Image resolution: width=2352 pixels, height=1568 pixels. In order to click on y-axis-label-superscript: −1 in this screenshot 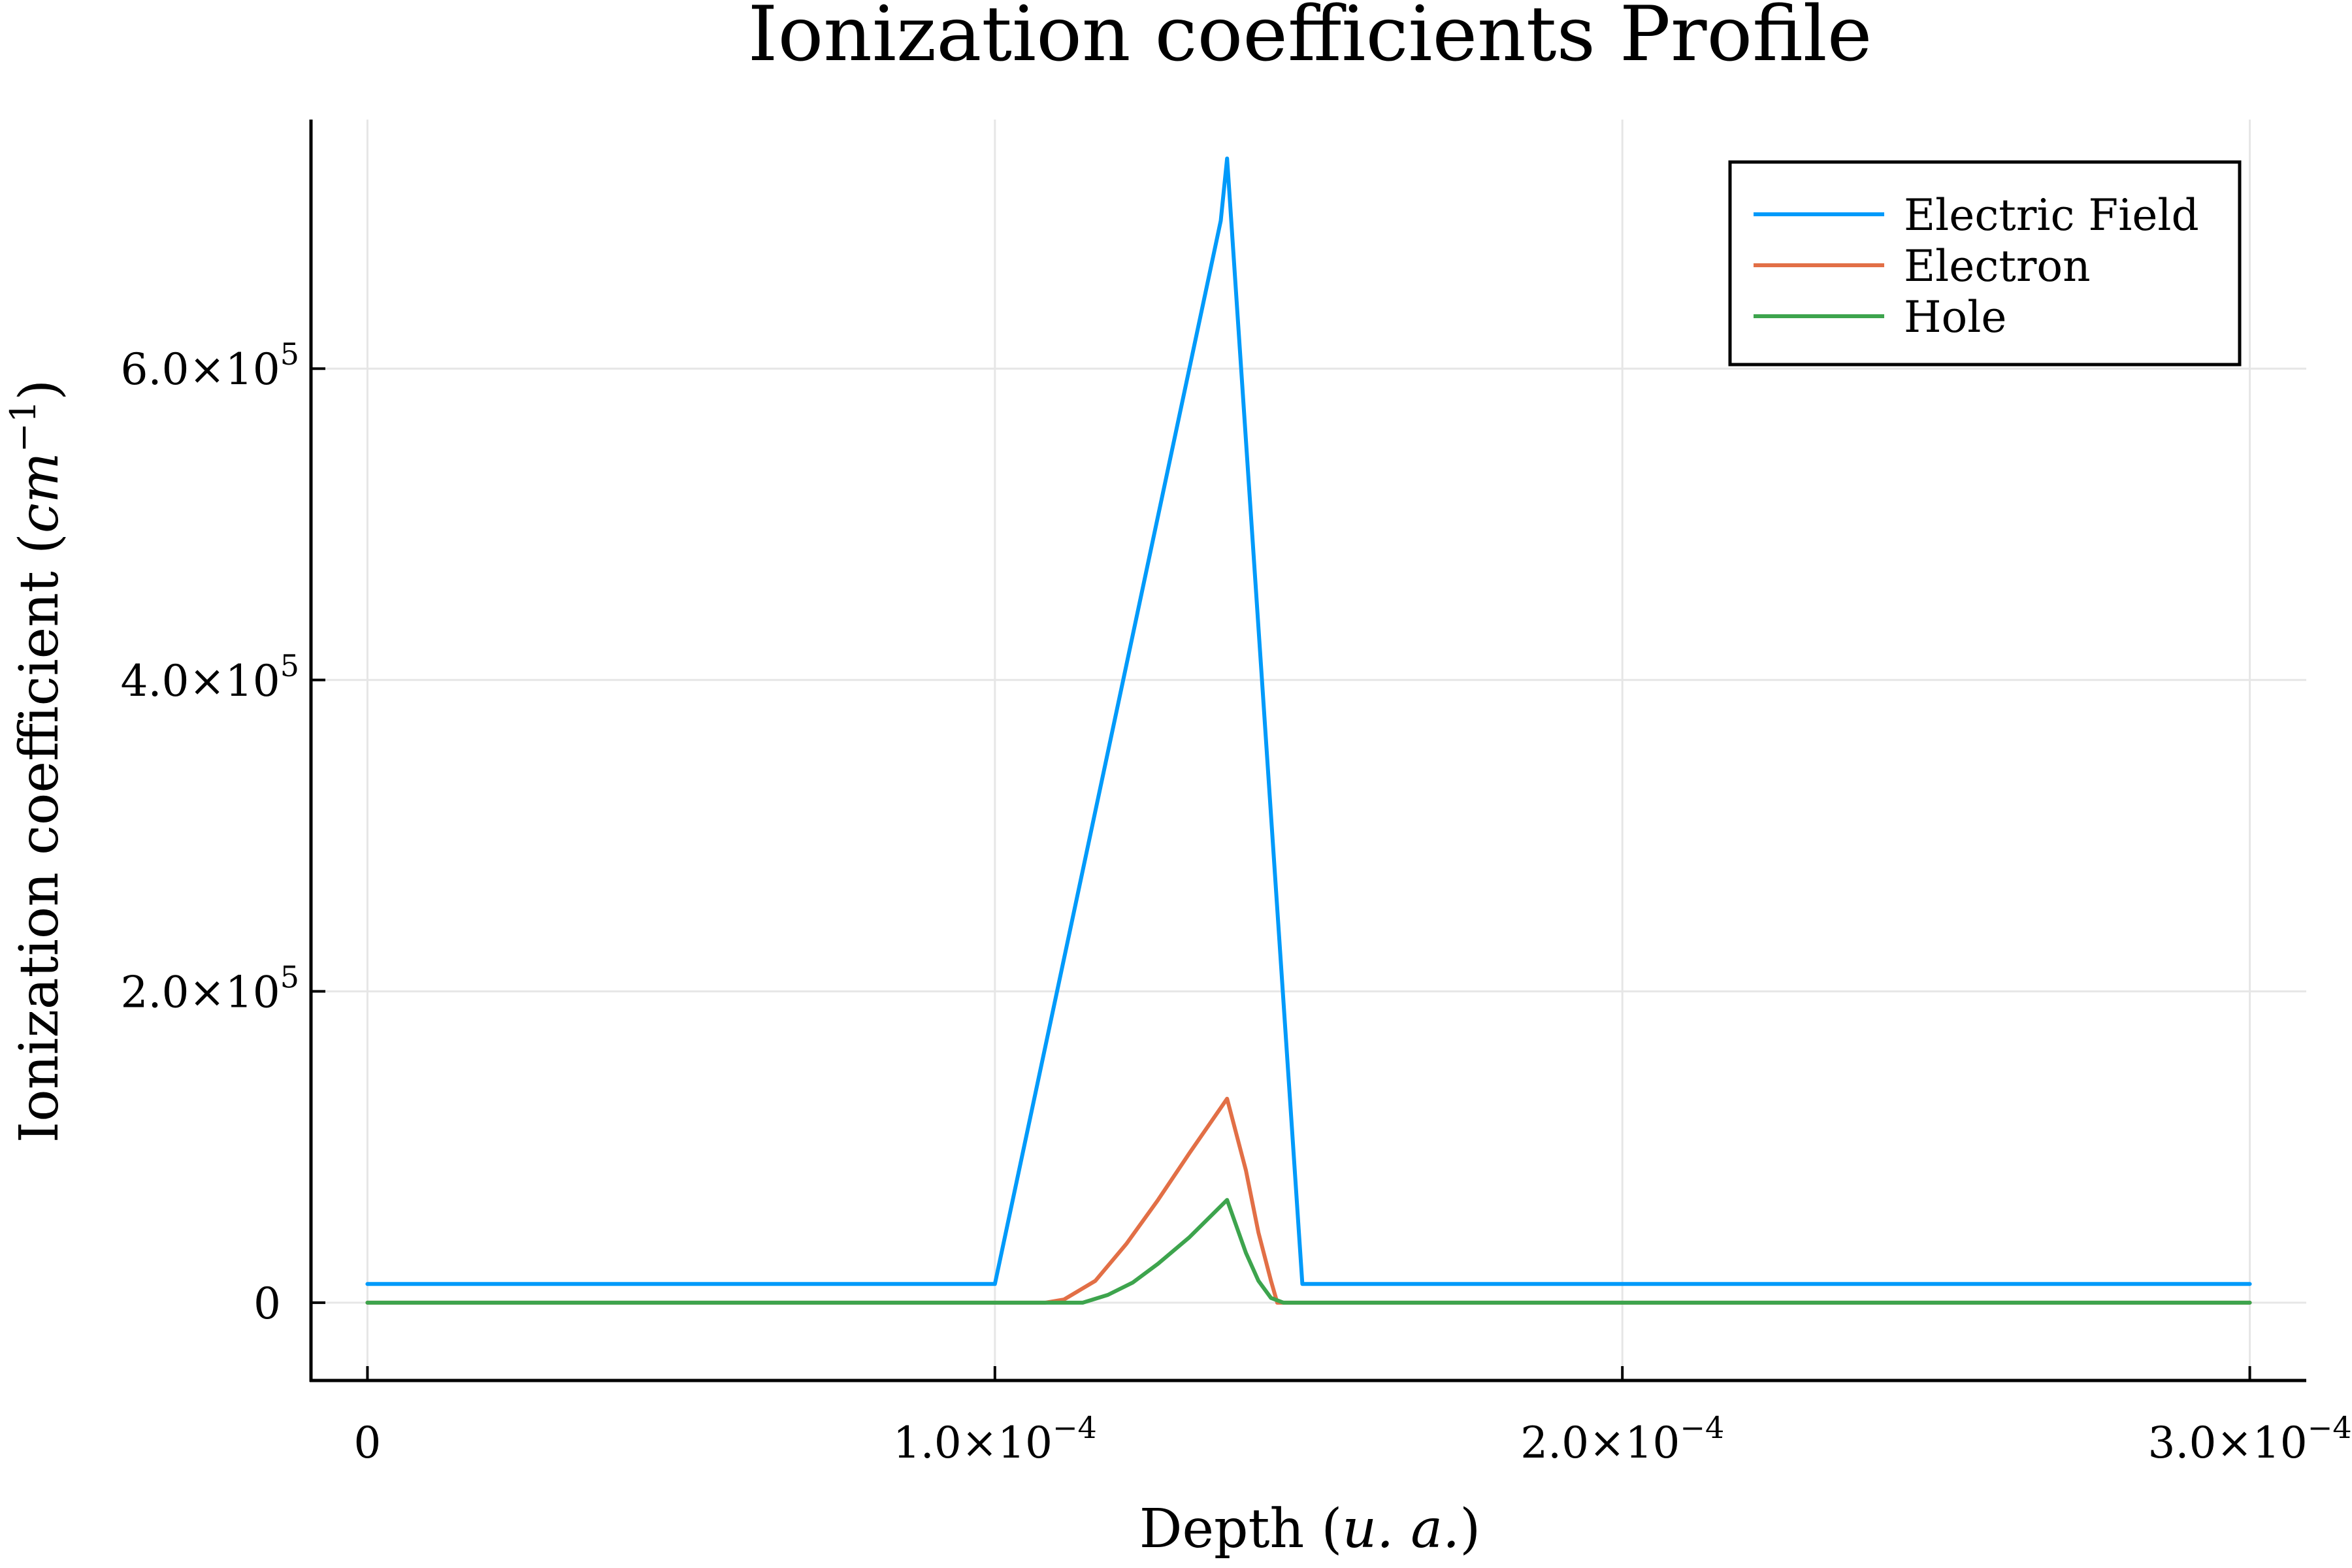, I will do `click(23, 426)`.